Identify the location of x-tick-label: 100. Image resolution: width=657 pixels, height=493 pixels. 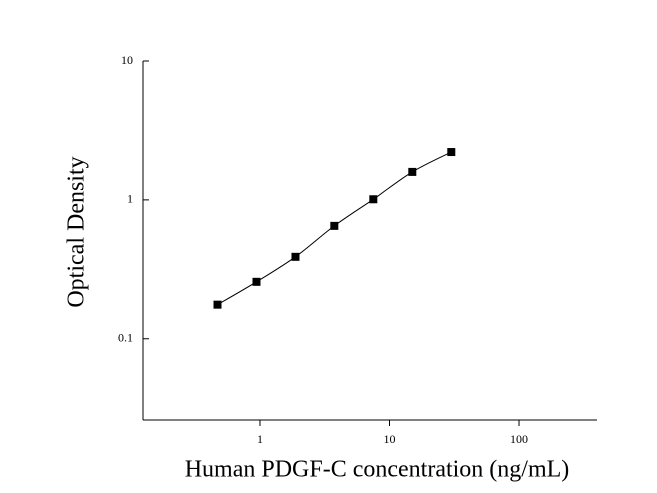
(519, 439).